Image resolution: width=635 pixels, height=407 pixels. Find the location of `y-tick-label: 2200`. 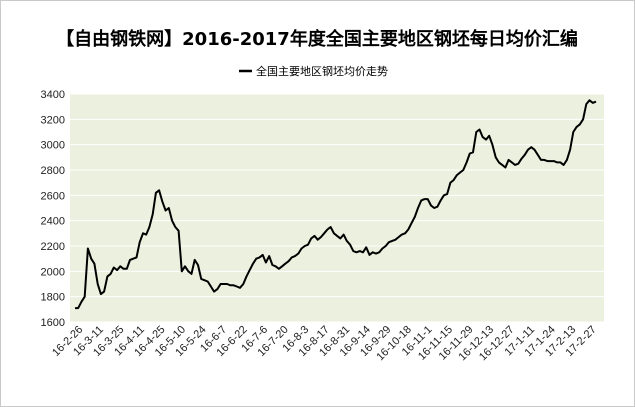

y-tick-label: 2200 is located at coordinates (53, 247).